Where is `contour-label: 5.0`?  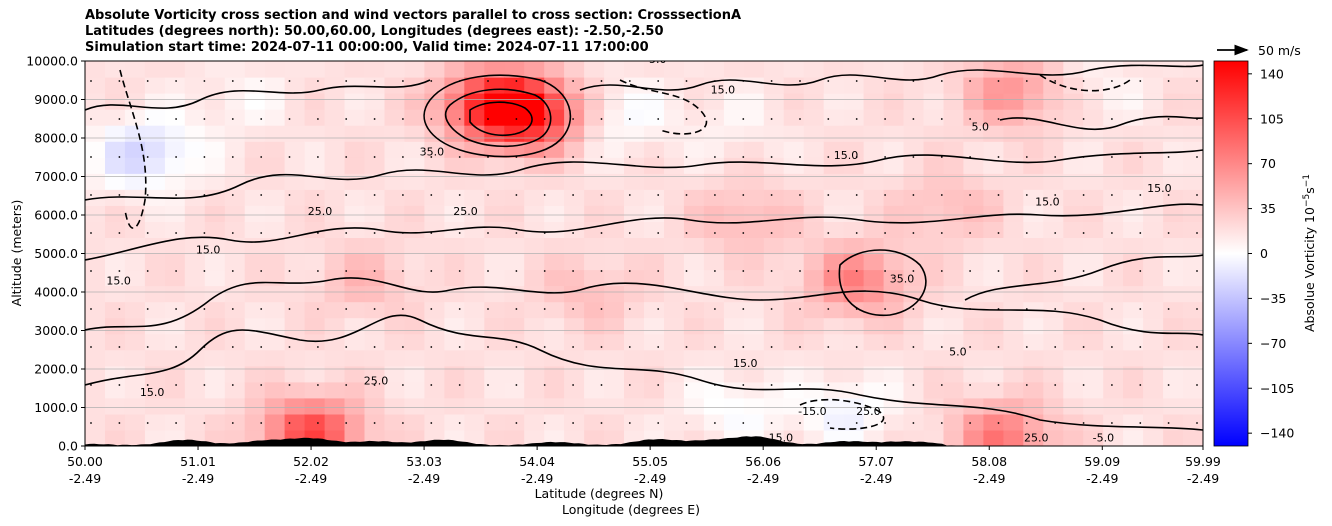 contour-label: 5.0 is located at coordinates (958, 352).